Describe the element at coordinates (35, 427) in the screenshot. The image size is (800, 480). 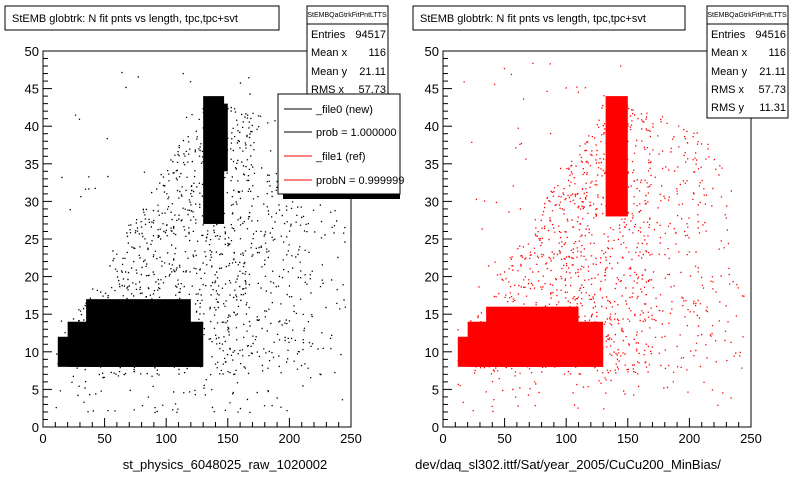
I see `left-y-tick-label: 0` at that location.